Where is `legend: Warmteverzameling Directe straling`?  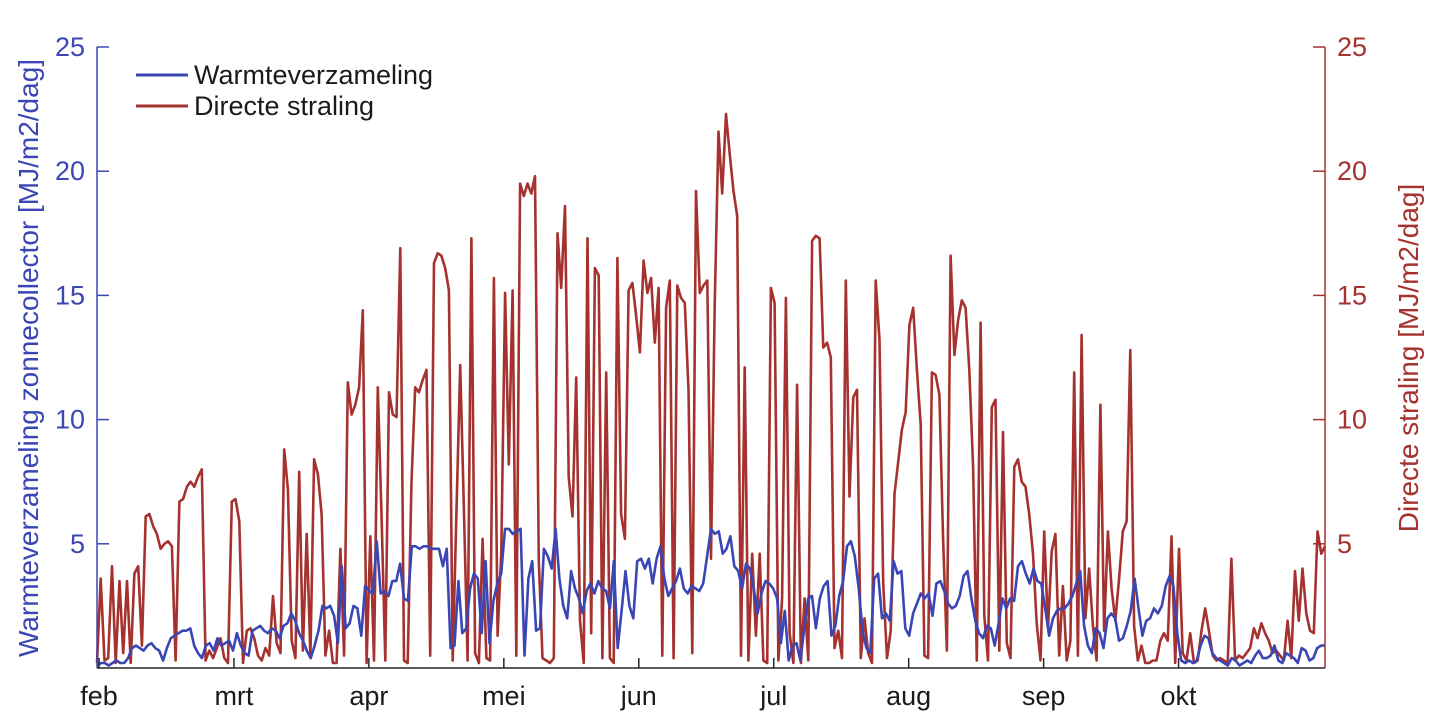
legend: Warmteverzameling Directe straling is located at coordinates (284, 90).